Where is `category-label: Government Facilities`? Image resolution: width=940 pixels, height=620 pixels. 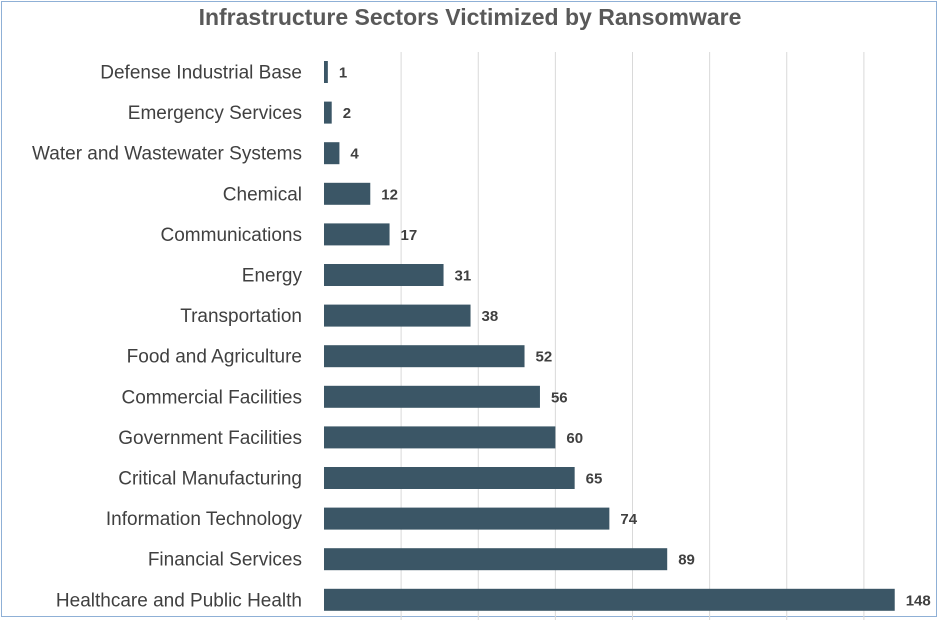
category-label: Government Facilities is located at coordinates (210, 438).